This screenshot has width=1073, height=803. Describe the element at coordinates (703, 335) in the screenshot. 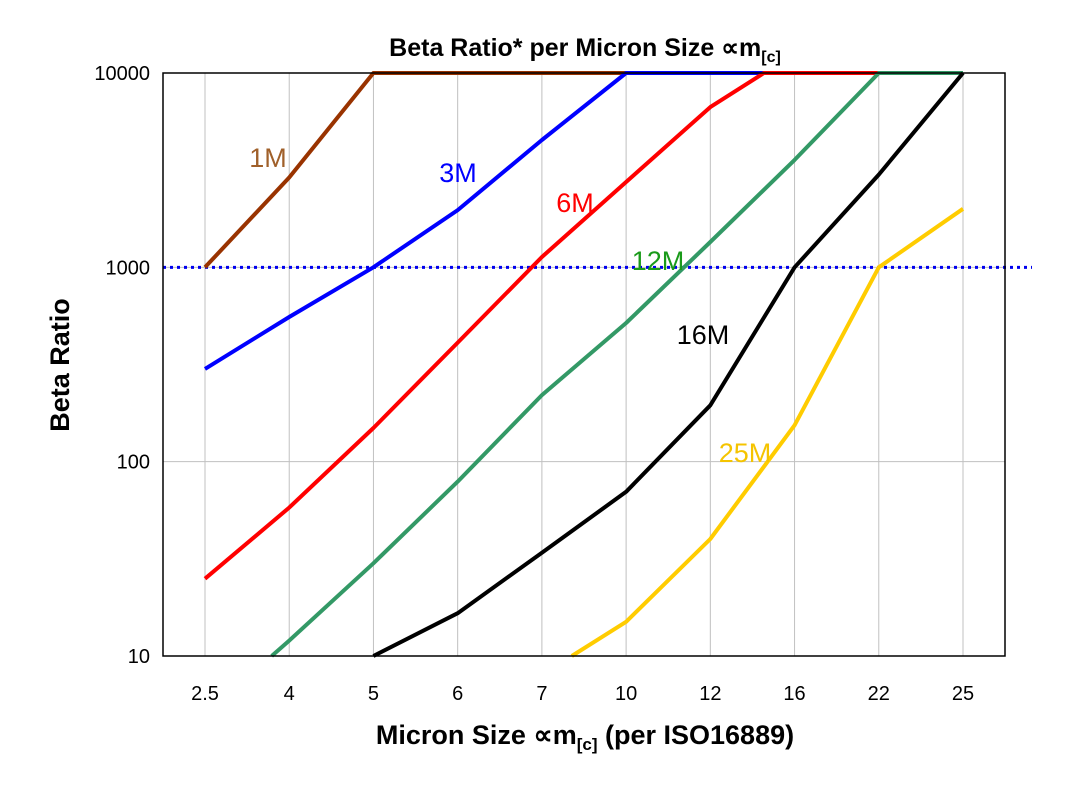

I see `series-label-16M: 16M` at that location.